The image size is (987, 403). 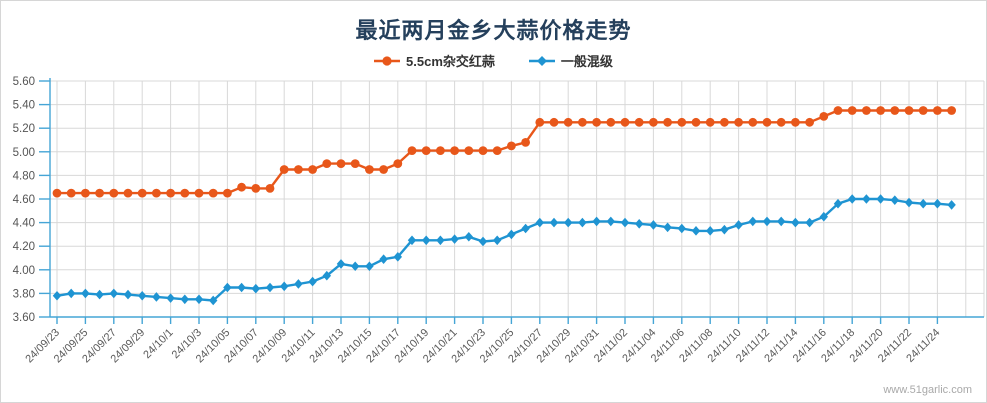 What do you see at coordinates (570, 60) in the screenshot?
I see `legend-item-general-mixed-grade: 一般混级` at bounding box center [570, 60].